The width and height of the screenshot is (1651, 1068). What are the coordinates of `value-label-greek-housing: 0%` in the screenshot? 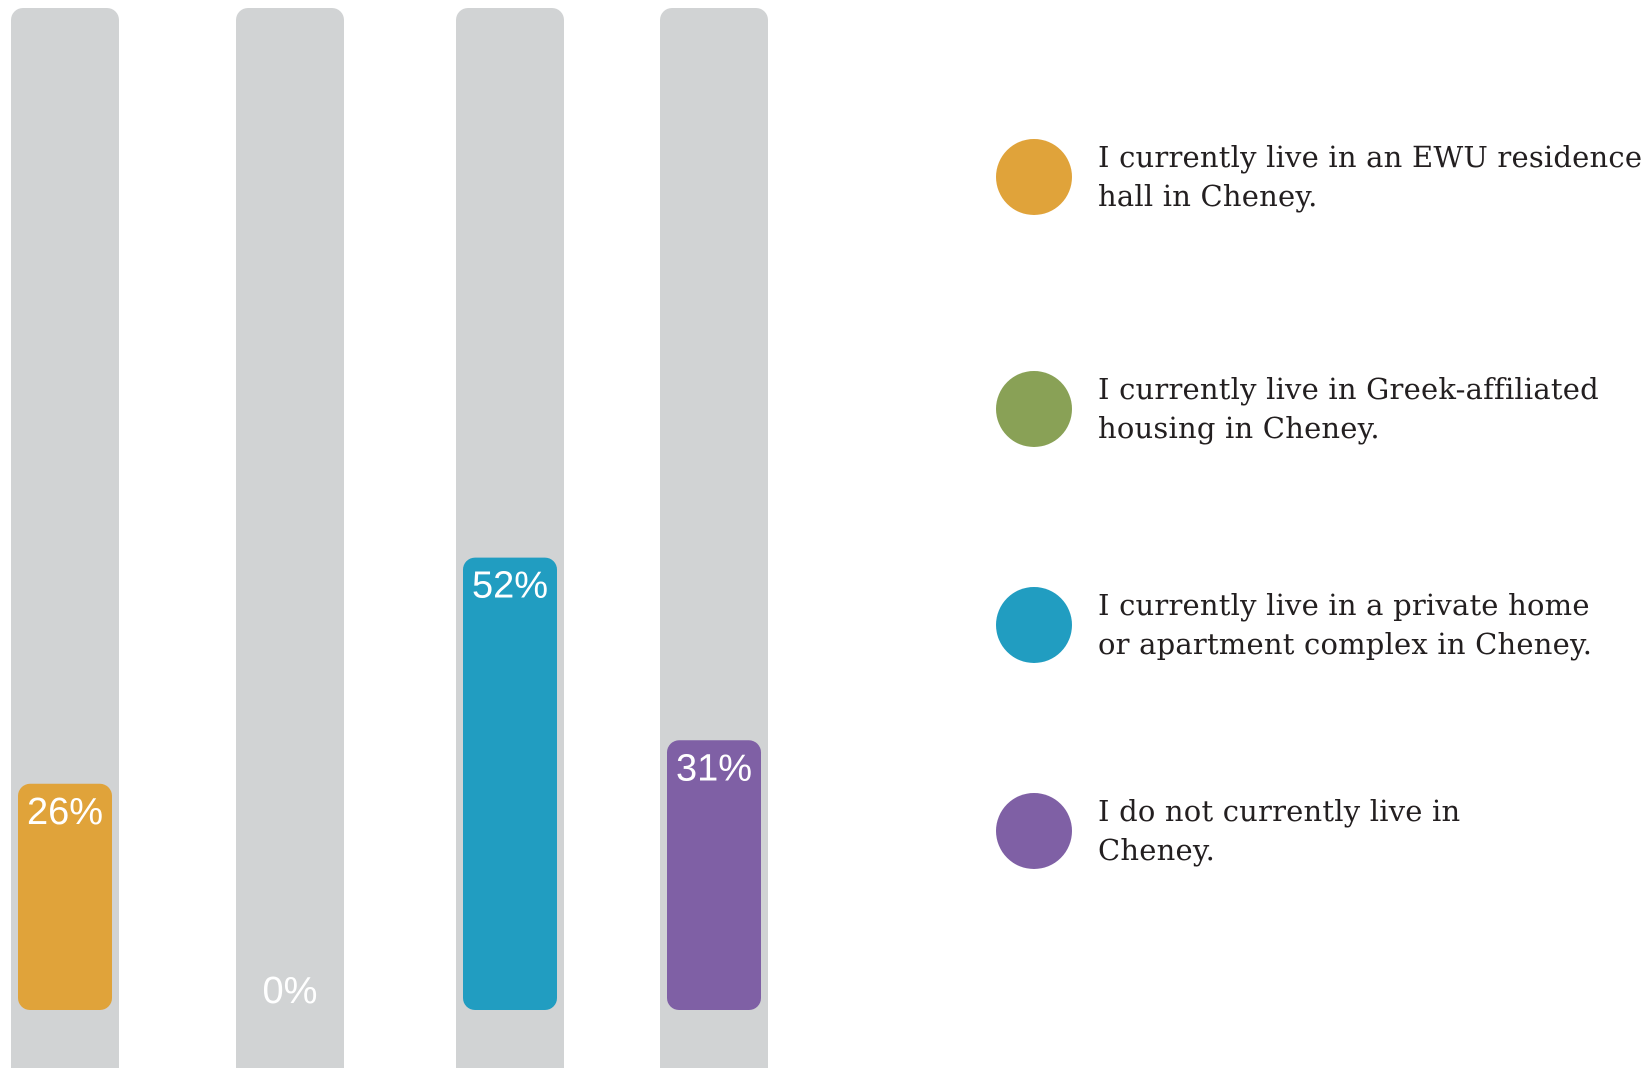 It's located at (290, 991).